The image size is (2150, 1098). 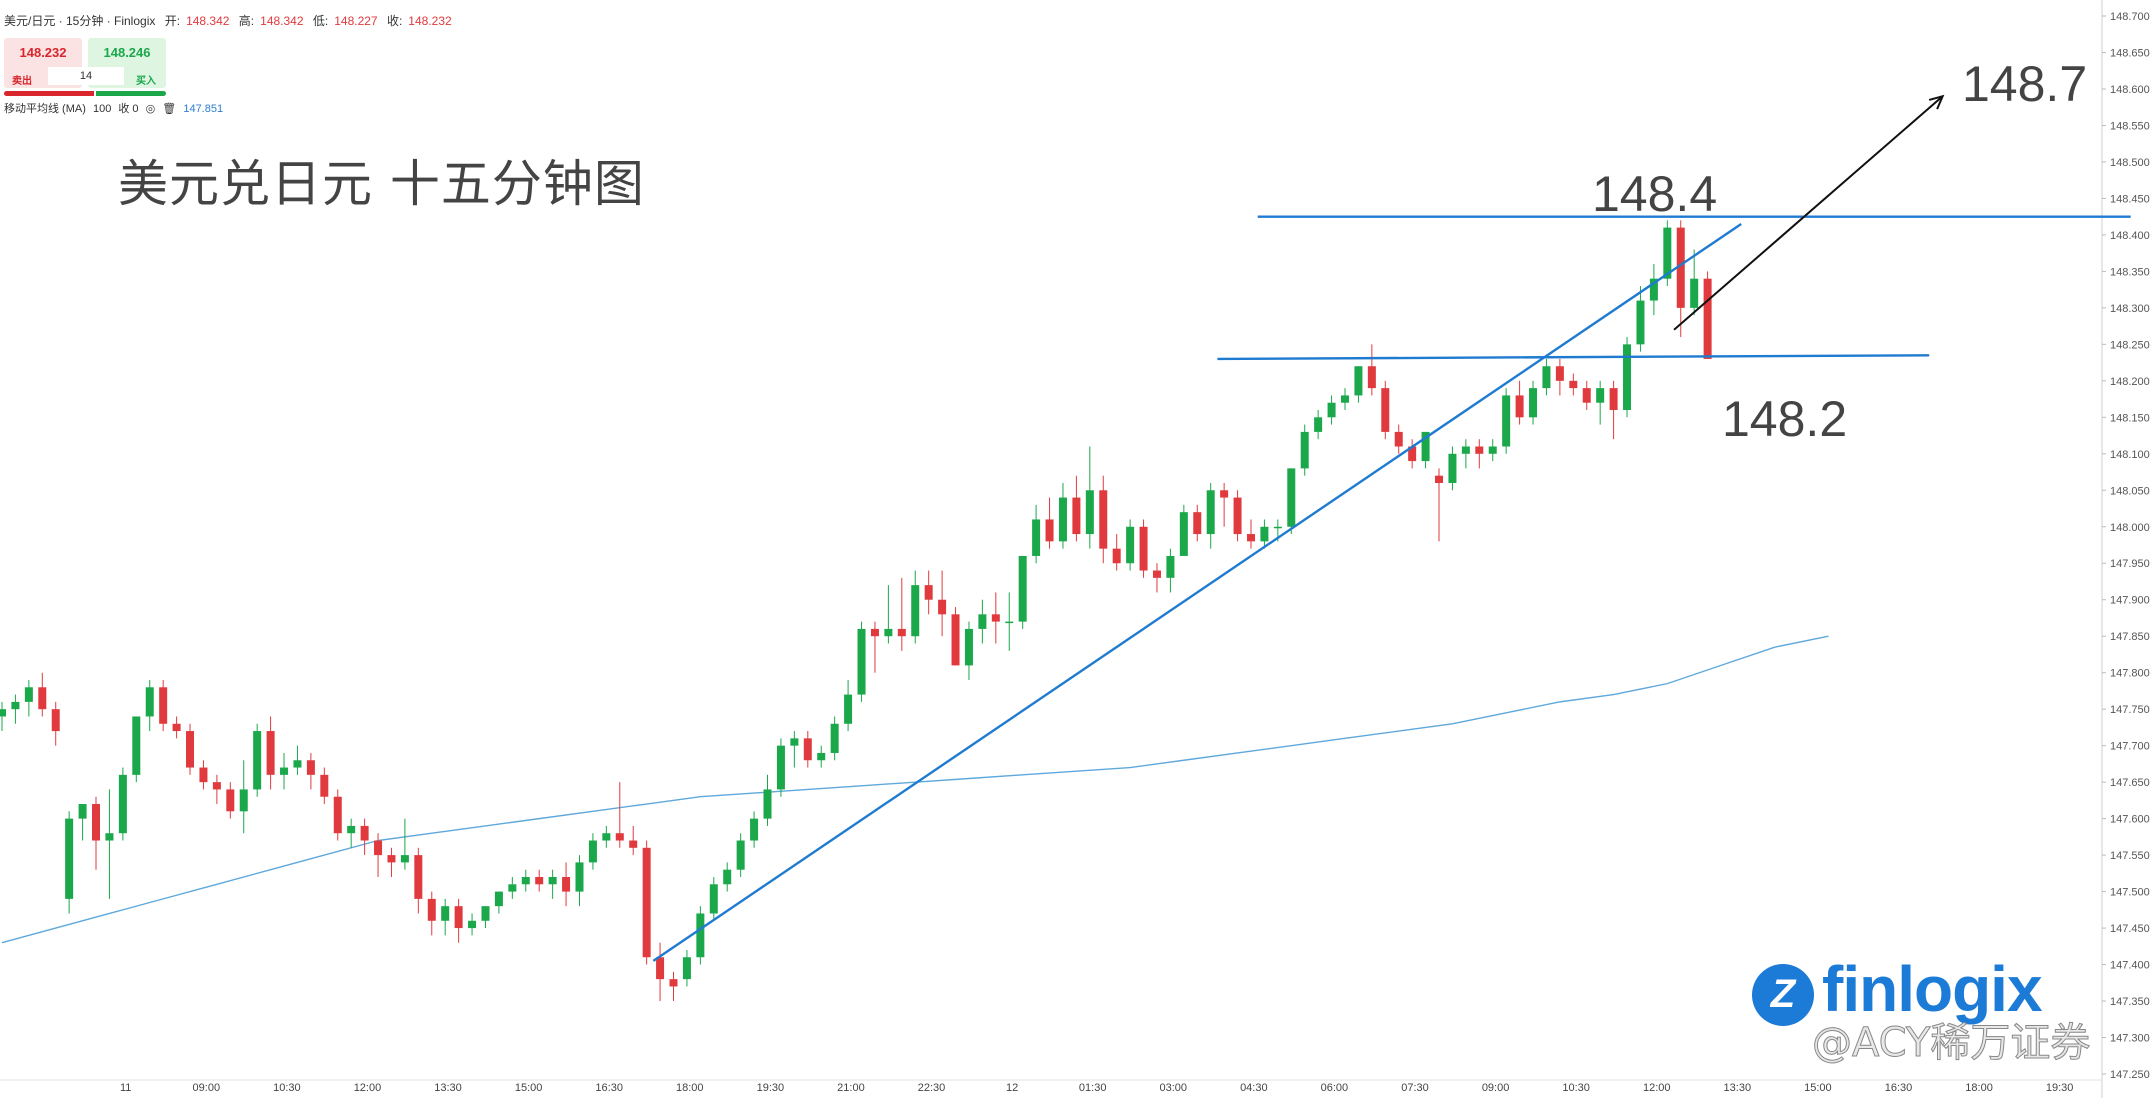 What do you see at coordinates (102, 109) in the screenshot?
I see `indicator-period: 100` at bounding box center [102, 109].